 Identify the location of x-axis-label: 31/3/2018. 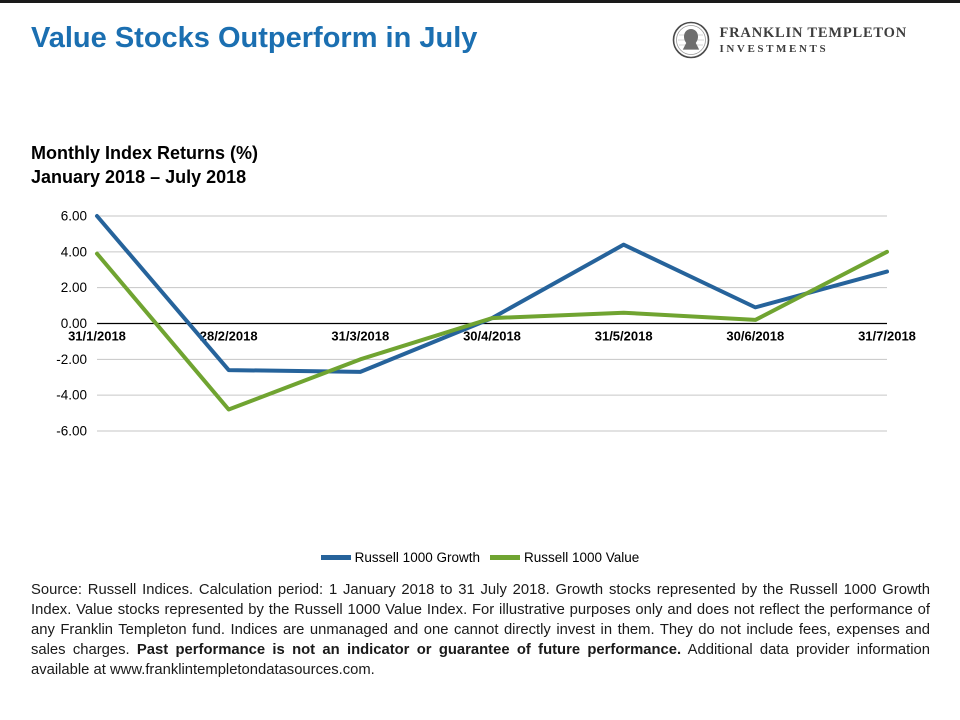
(360, 336).